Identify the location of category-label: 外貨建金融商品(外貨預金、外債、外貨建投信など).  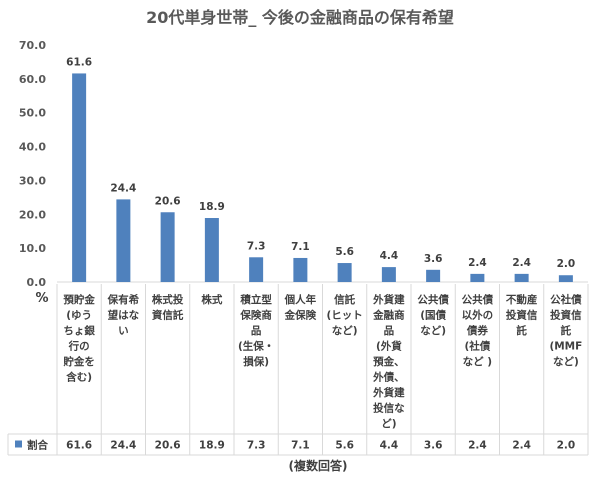
(388, 361).